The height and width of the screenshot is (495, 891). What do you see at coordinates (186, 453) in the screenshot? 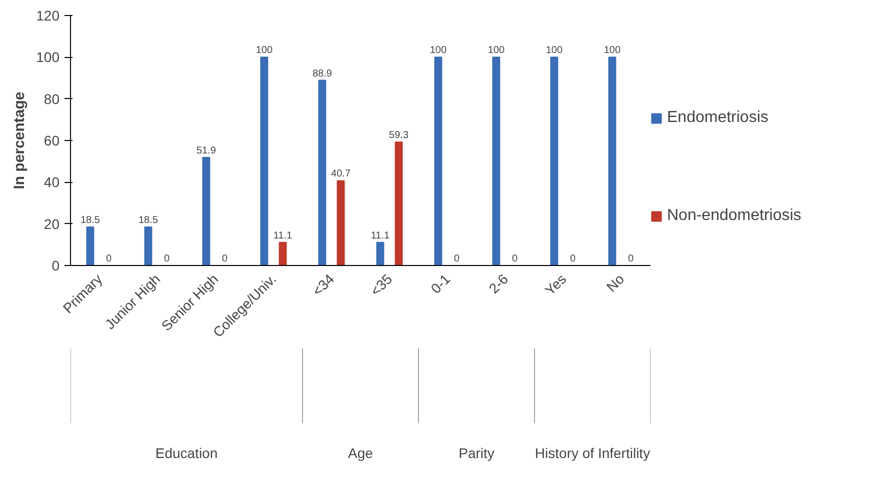
I see `text: Education` at bounding box center [186, 453].